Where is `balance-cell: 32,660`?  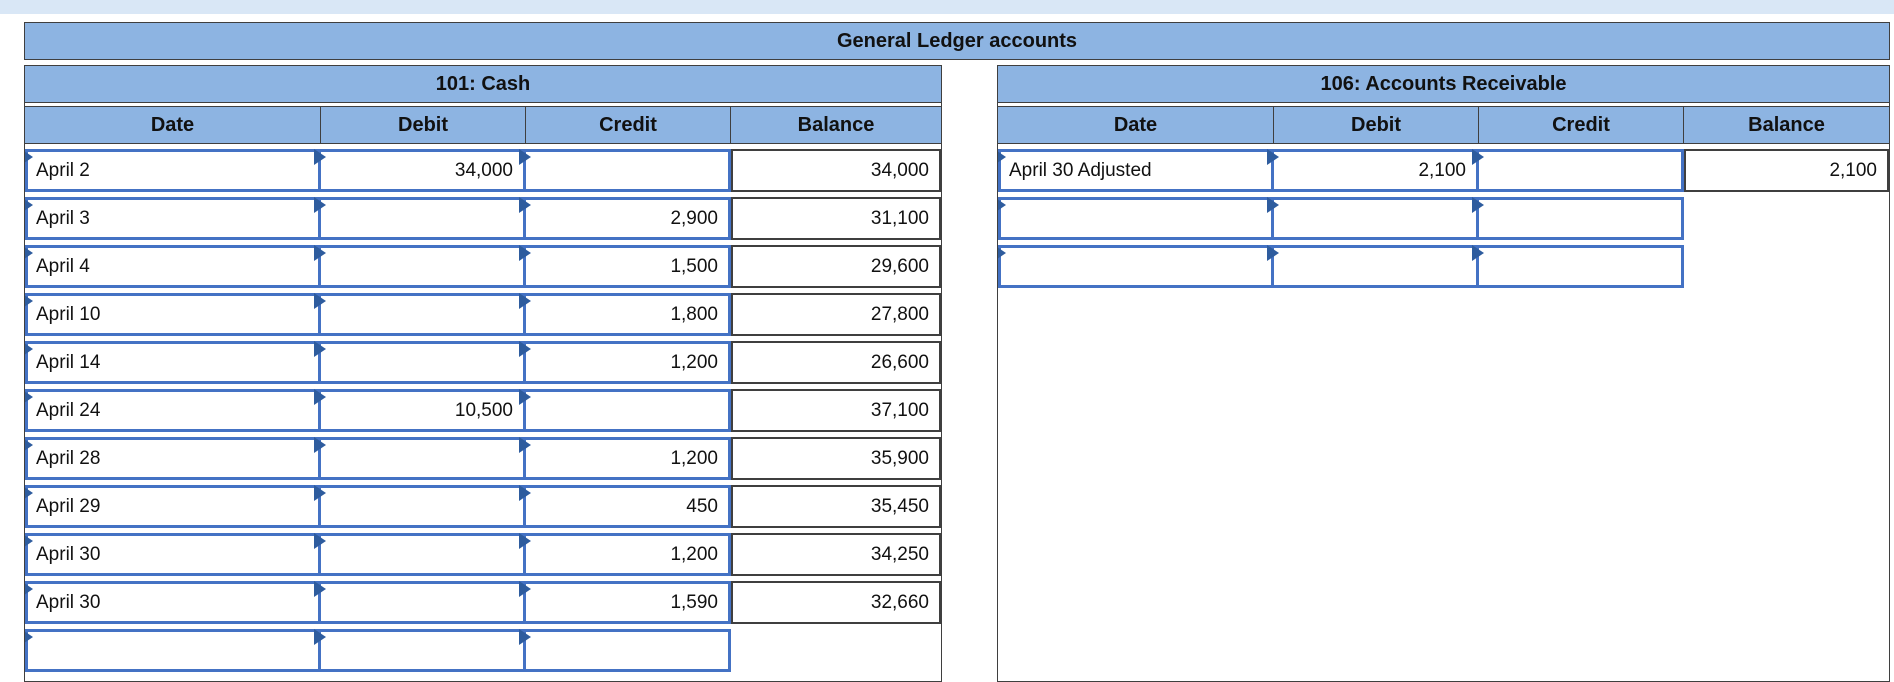 balance-cell: 32,660 is located at coordinates (836, 602).